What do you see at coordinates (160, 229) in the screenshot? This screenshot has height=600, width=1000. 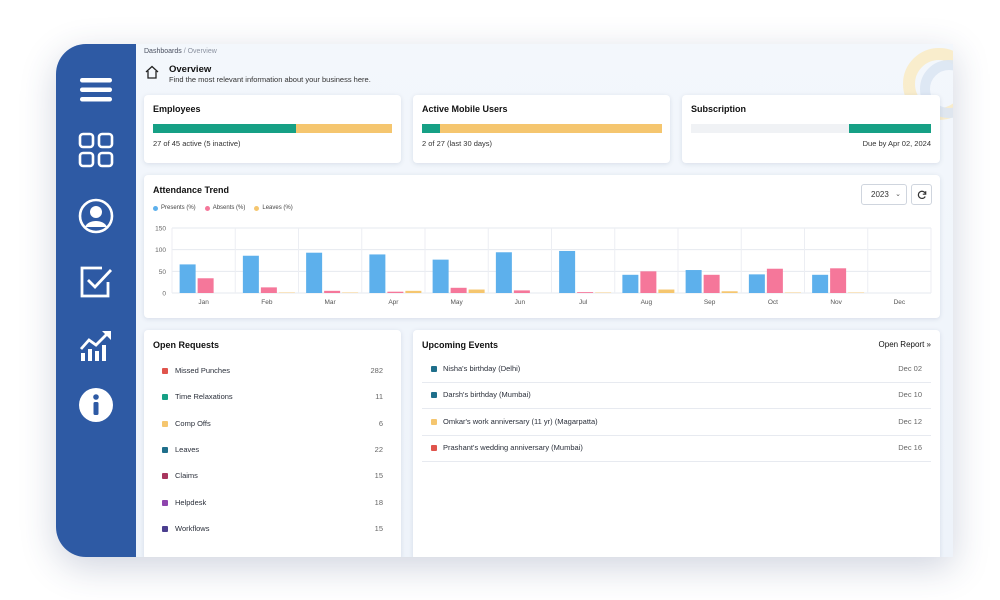 I see `y-tick-label: 150` at bounding box center [160, 229].